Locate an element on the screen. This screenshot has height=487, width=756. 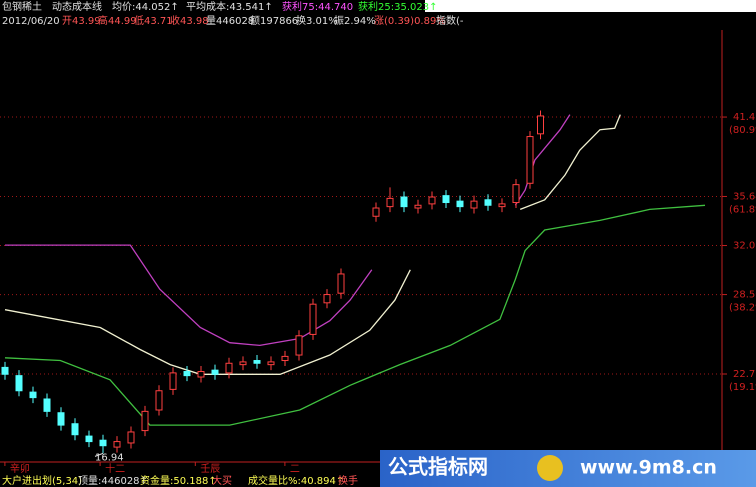
y-tick-percent: (19.1%) is located at coordinates (742, 387).